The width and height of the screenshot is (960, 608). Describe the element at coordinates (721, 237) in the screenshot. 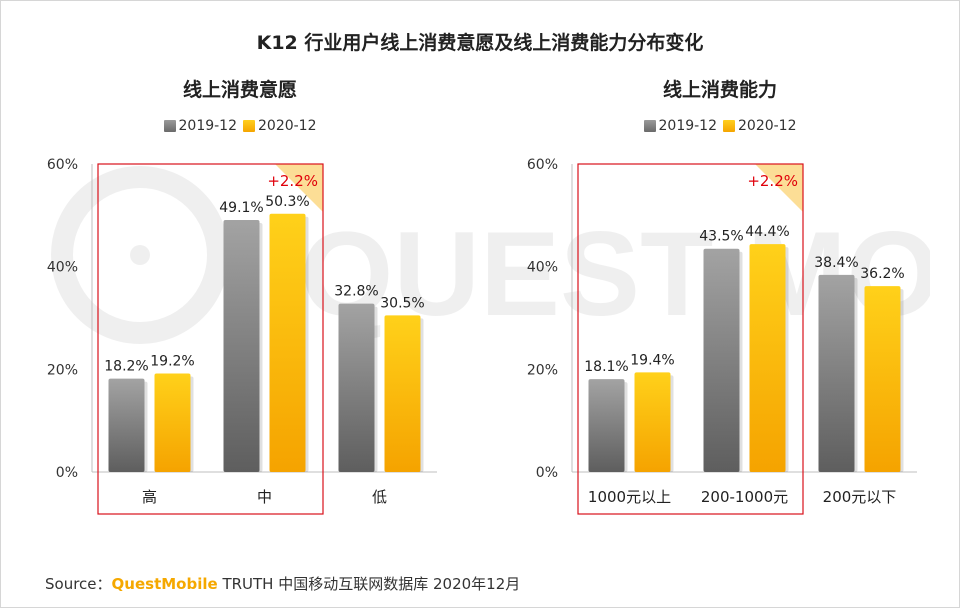

I see `data-label: 43.5%` at that location.